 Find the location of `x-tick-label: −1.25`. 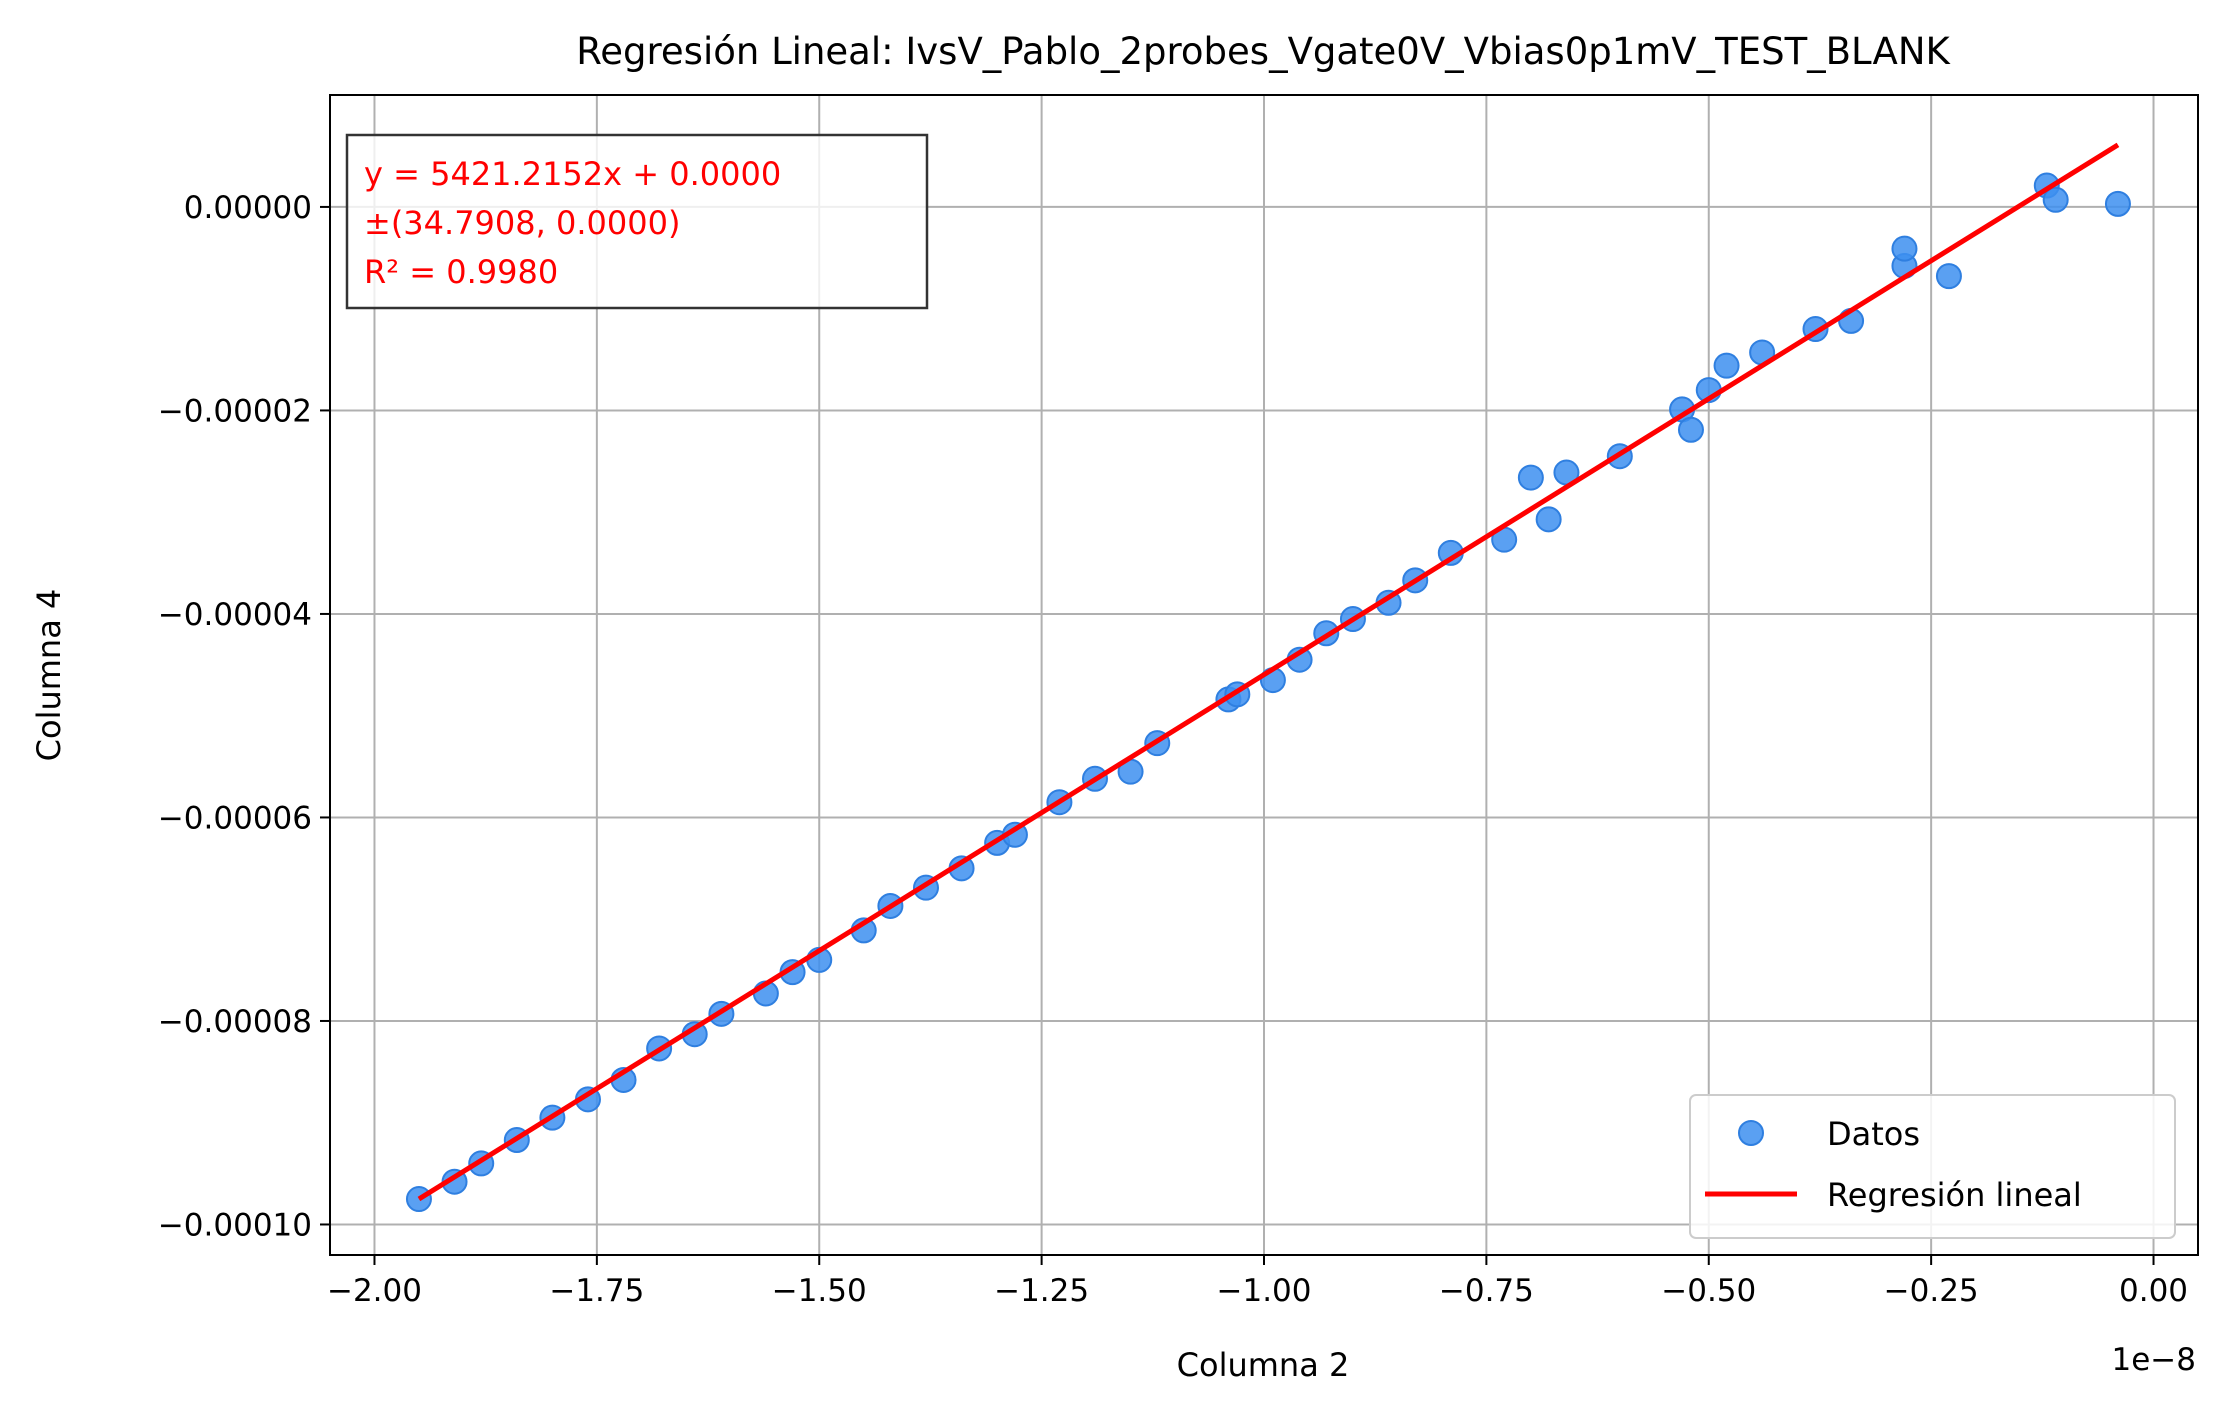

x-tick-label: −1.25 is located at coordinates (1041, 1291).